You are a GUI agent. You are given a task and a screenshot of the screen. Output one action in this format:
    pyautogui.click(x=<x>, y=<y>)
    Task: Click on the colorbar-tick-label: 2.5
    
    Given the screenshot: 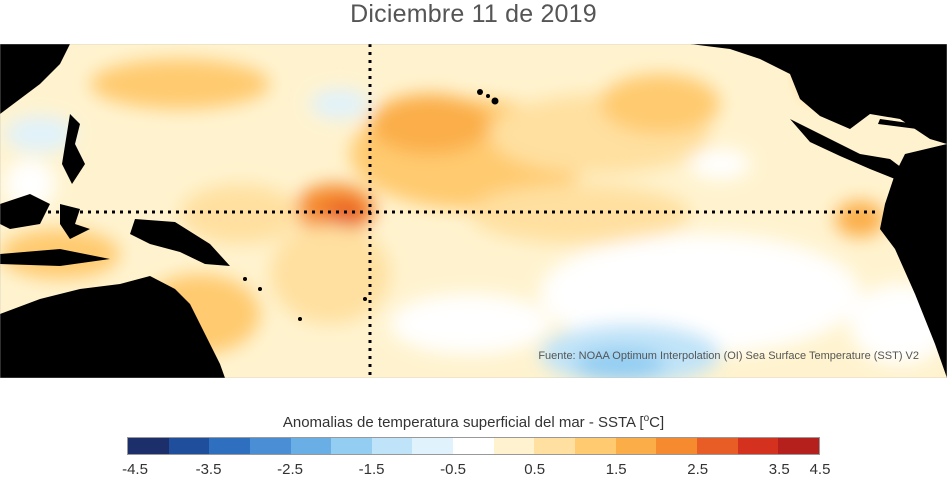 What is the action you would take?
    pyautogui.click(x=698, y=469)
    